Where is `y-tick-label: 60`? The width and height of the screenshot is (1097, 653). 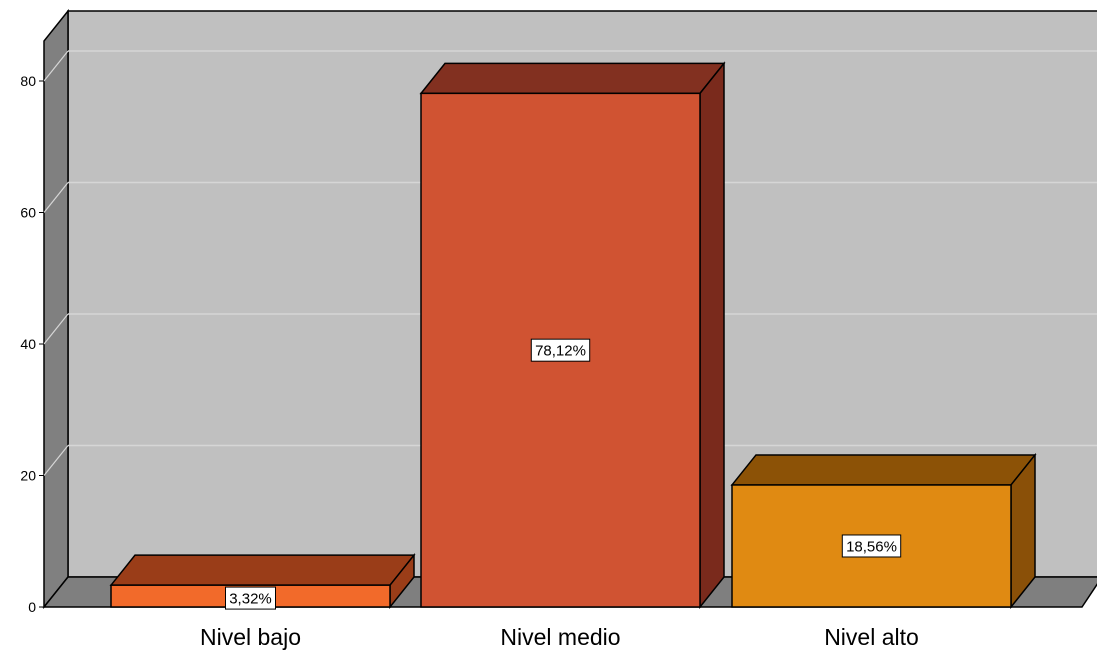 y-tick-label: 60 is located at coordinates (28, 213).